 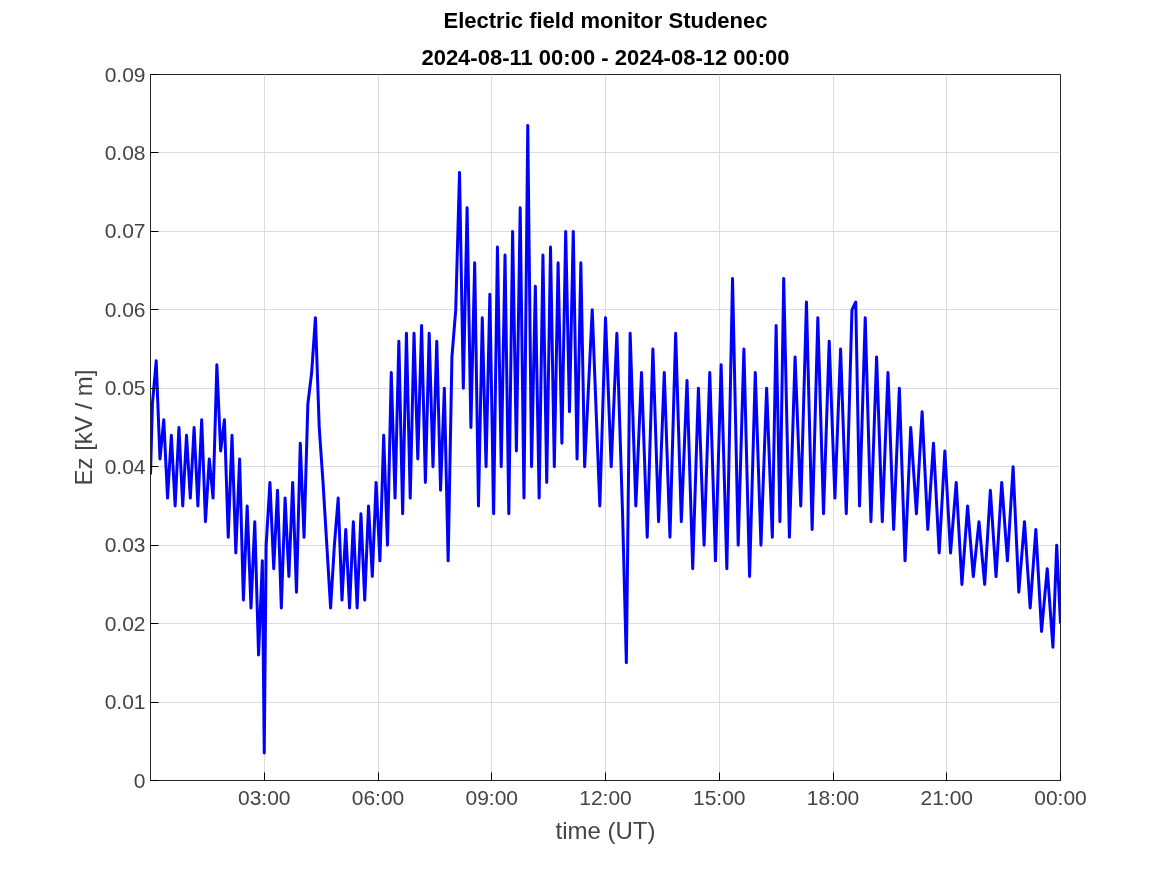 What do you see at coordinates (125, 545) in the screenshot?
I see `y-tick-label: 0.03` at bounding box center [125, 545].